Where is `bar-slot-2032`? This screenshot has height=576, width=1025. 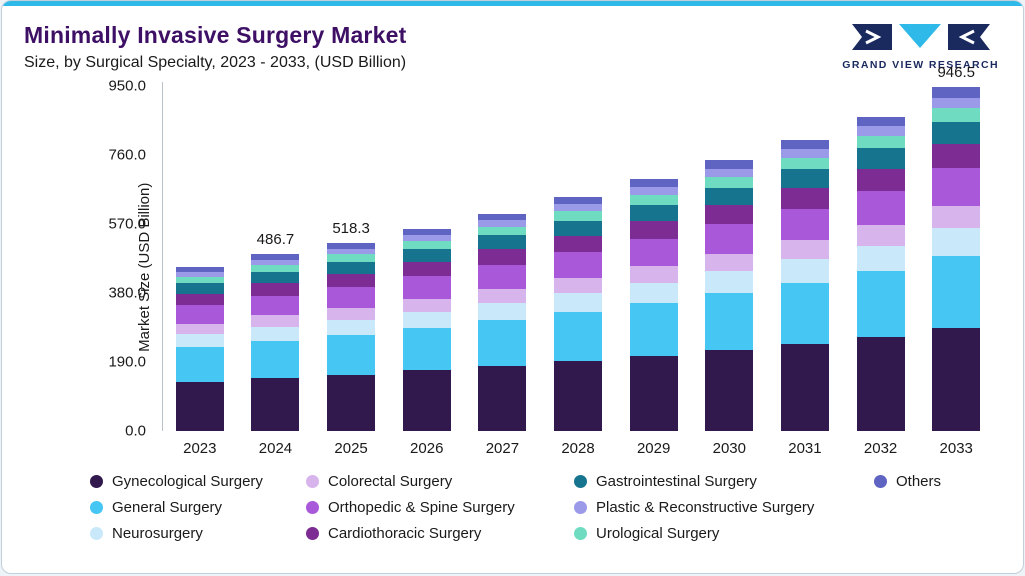
bar-slot-2032 is located at coordinates (881, 258).